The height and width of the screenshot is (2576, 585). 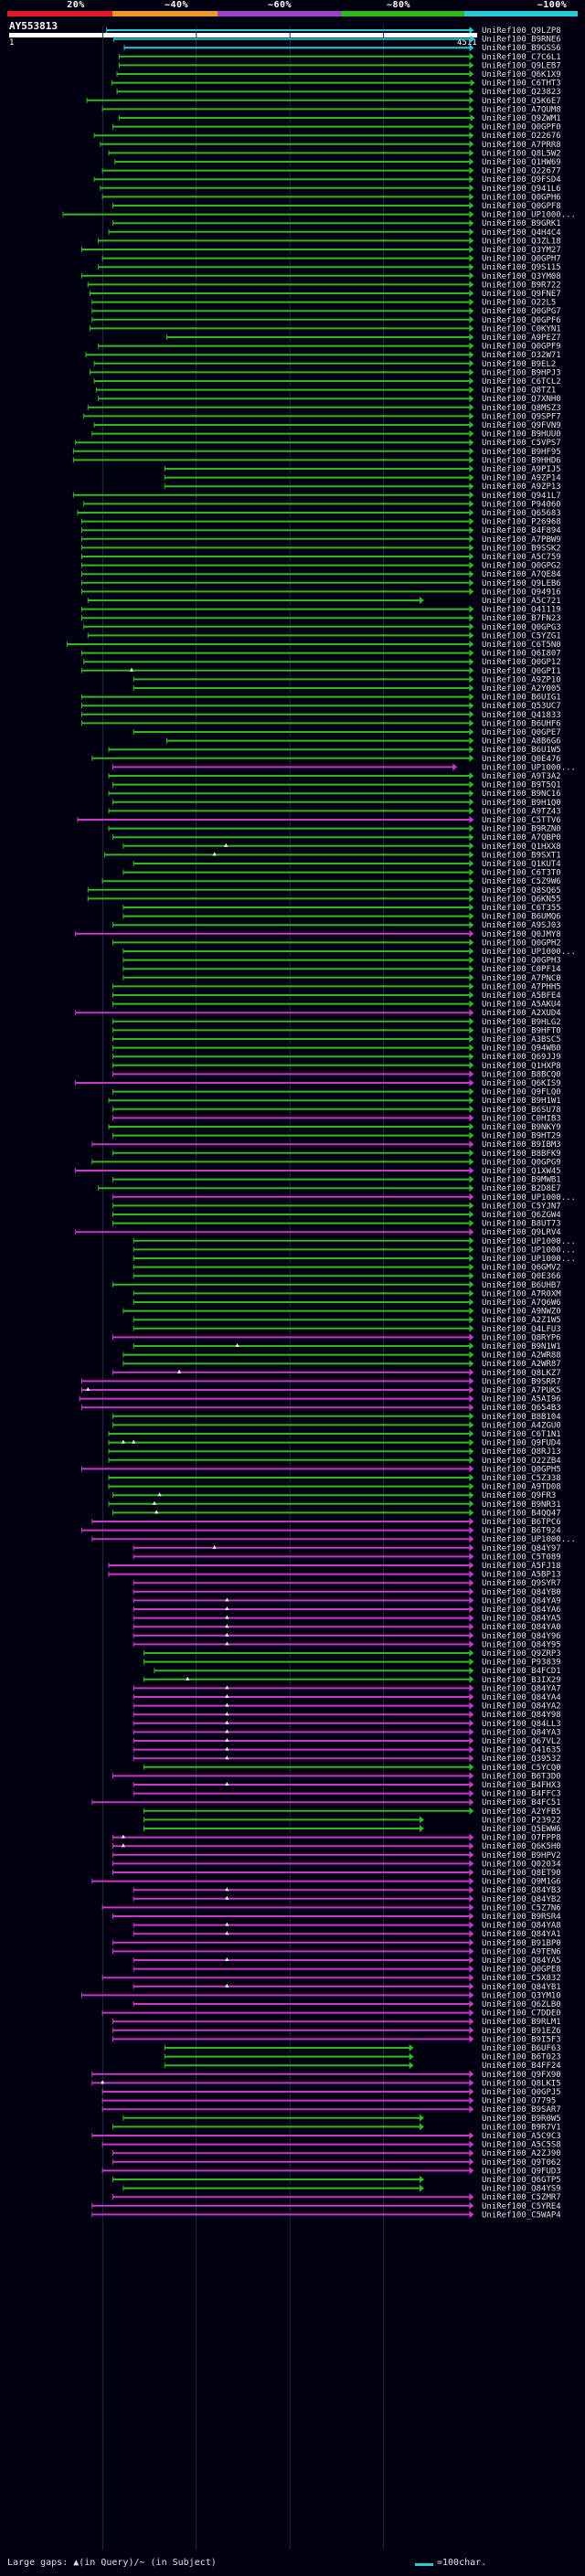 I want to click on hit-label: UniRef100_Q0GPE8, so click(x=521, y=1970).